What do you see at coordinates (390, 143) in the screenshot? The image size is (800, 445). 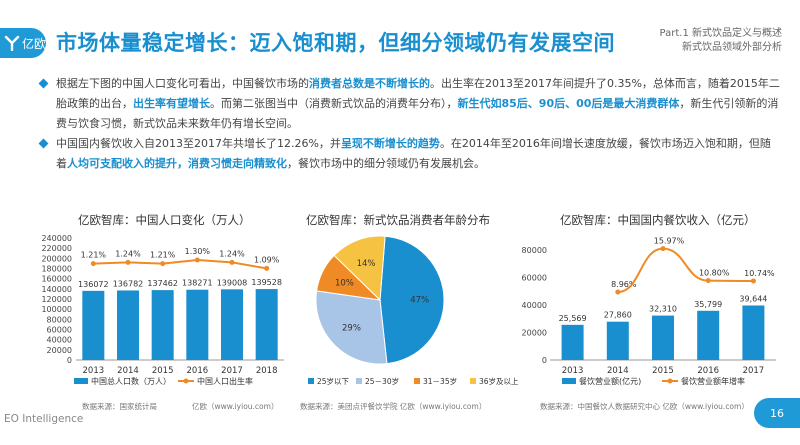 I see `highlight-text: 呈现不断增长的趋势` at bounding box center [390, 143].